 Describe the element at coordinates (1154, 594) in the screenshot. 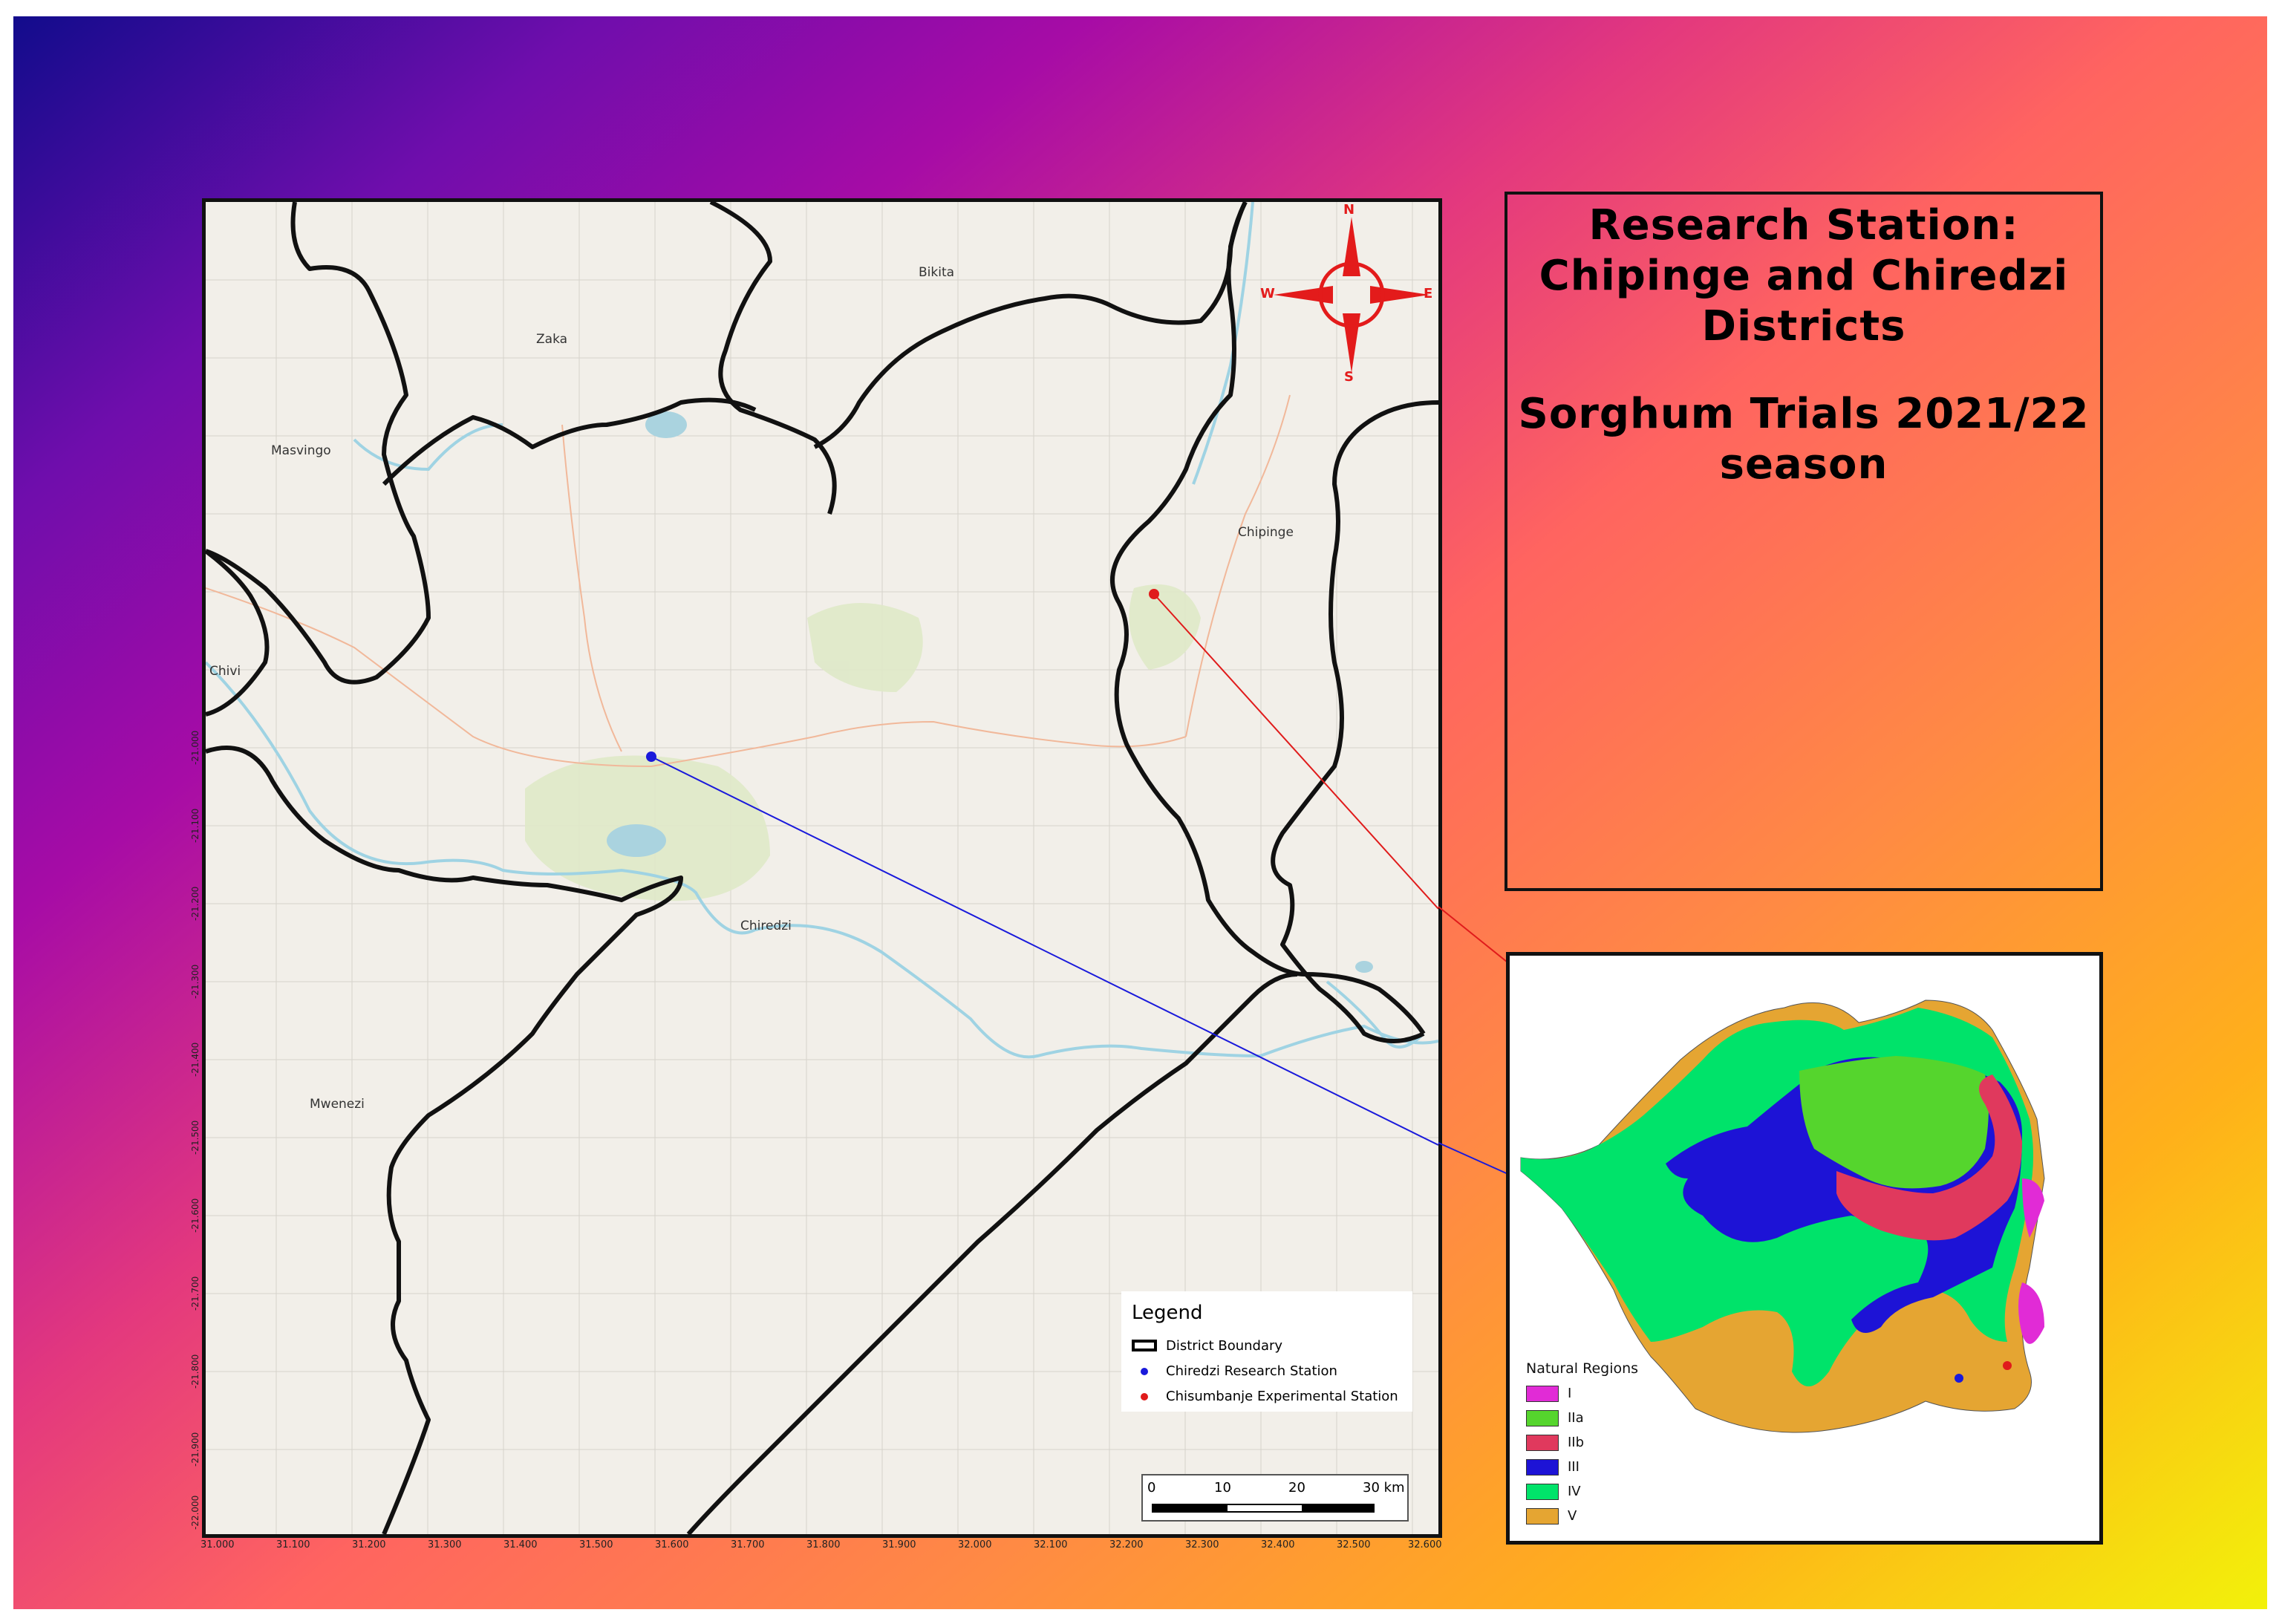

I see `chisumbanje-station-marker` at that location.